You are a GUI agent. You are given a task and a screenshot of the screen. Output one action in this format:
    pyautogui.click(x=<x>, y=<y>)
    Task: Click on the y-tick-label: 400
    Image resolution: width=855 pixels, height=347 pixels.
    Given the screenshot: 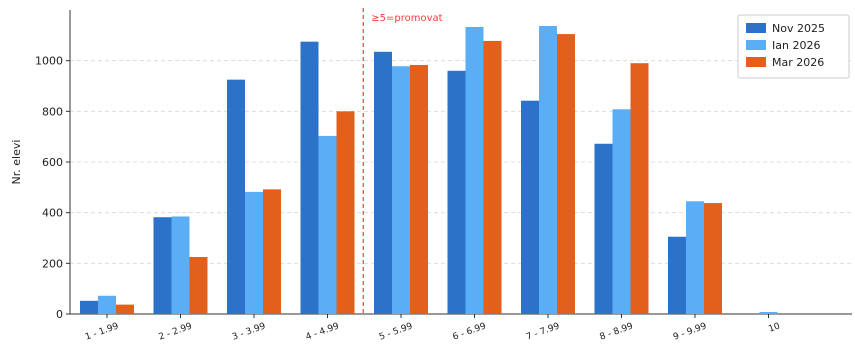 What is the action you would take?
    pyautogui.click(x=52, y=213)
    